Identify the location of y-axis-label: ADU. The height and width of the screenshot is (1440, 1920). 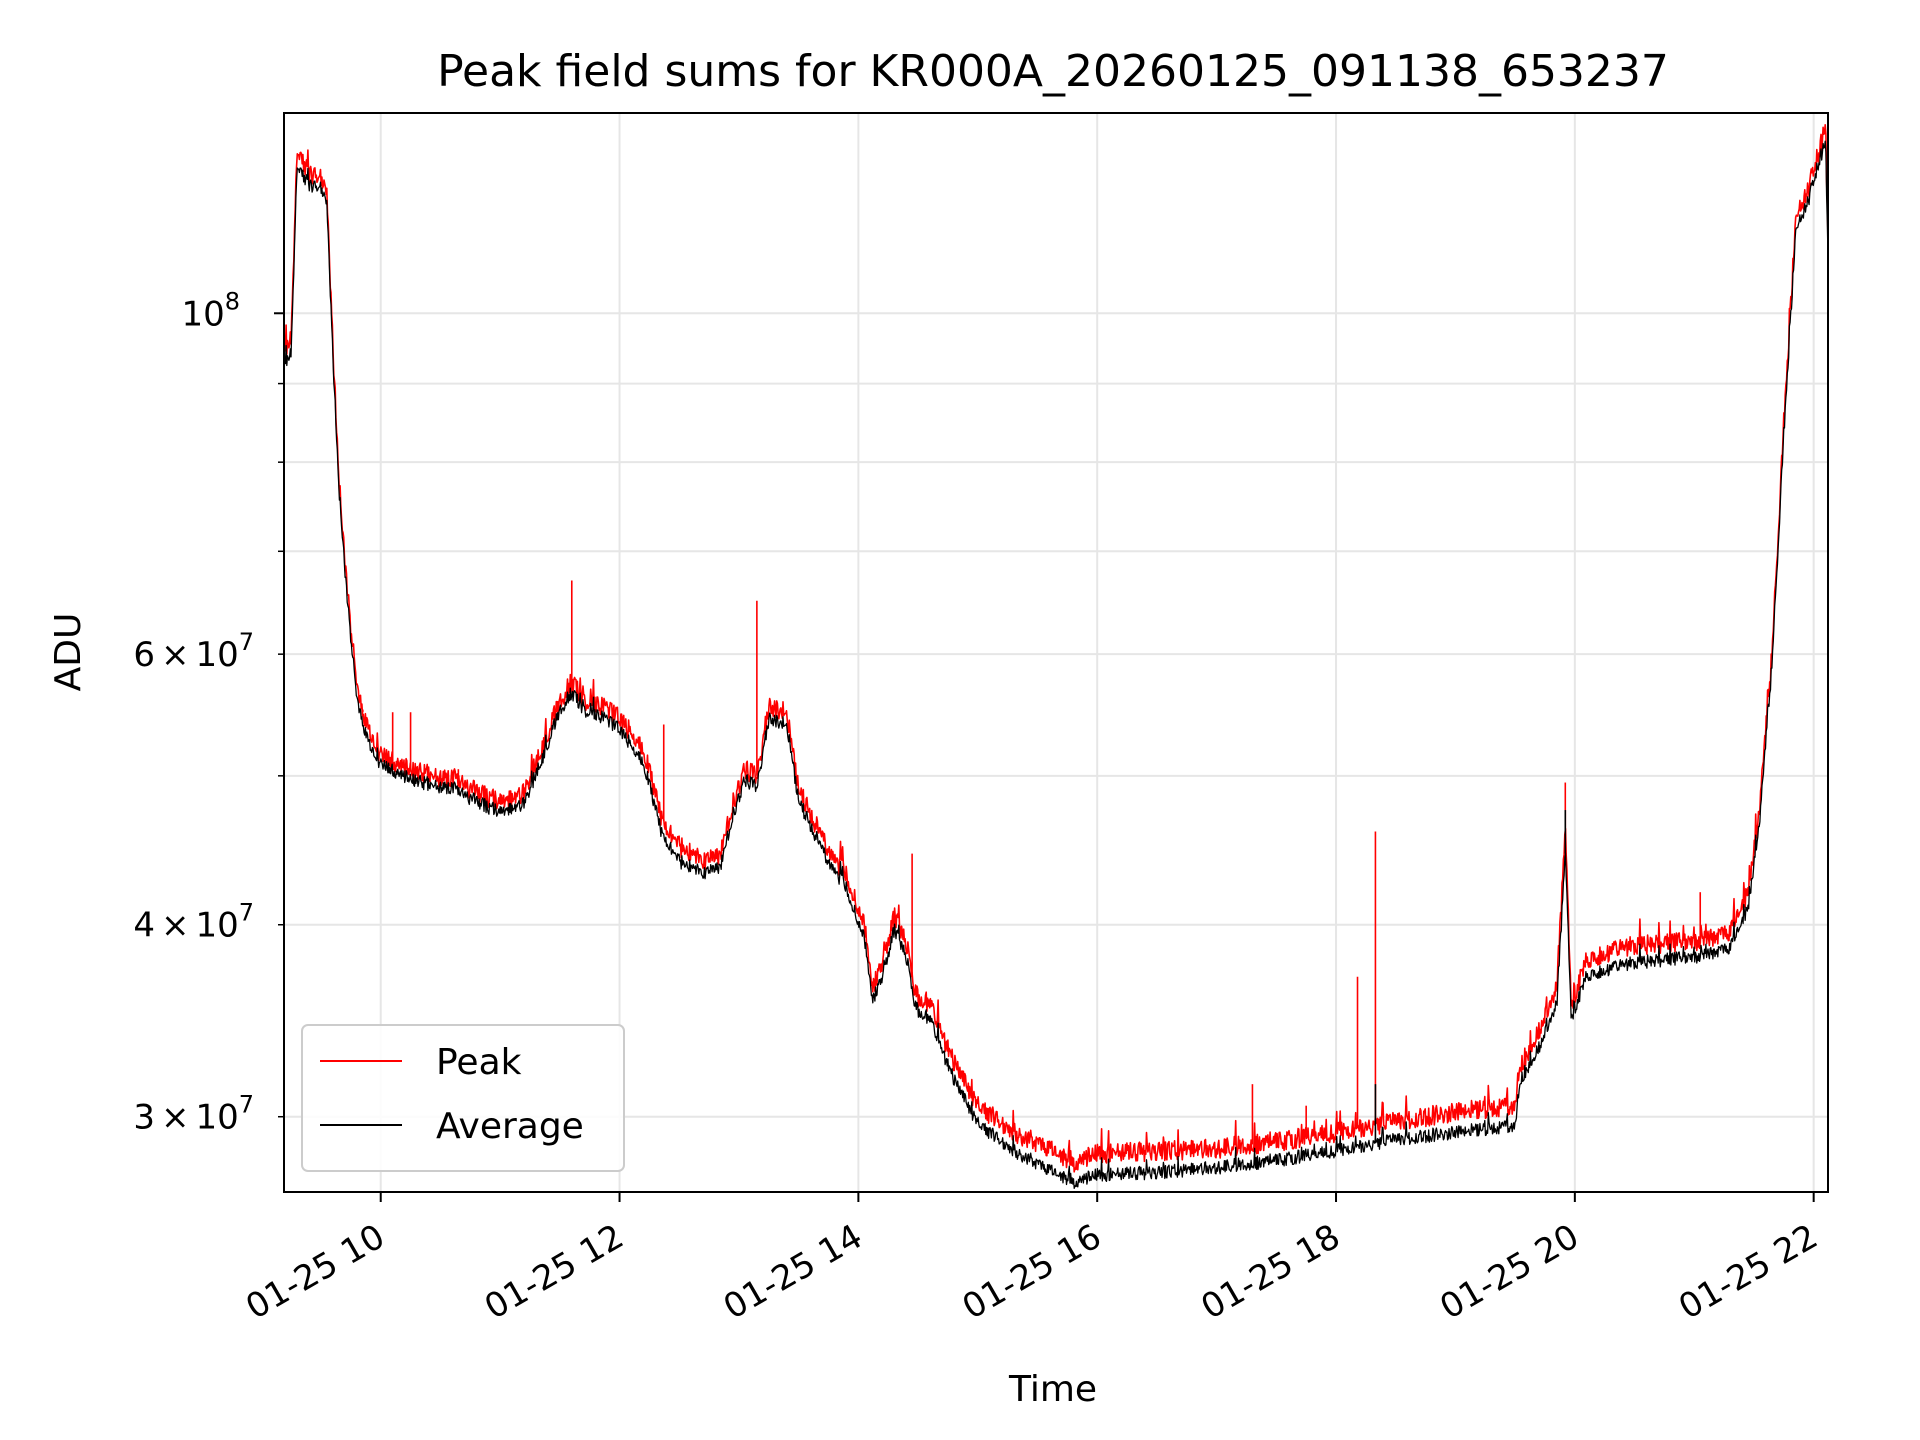
(68, 652).